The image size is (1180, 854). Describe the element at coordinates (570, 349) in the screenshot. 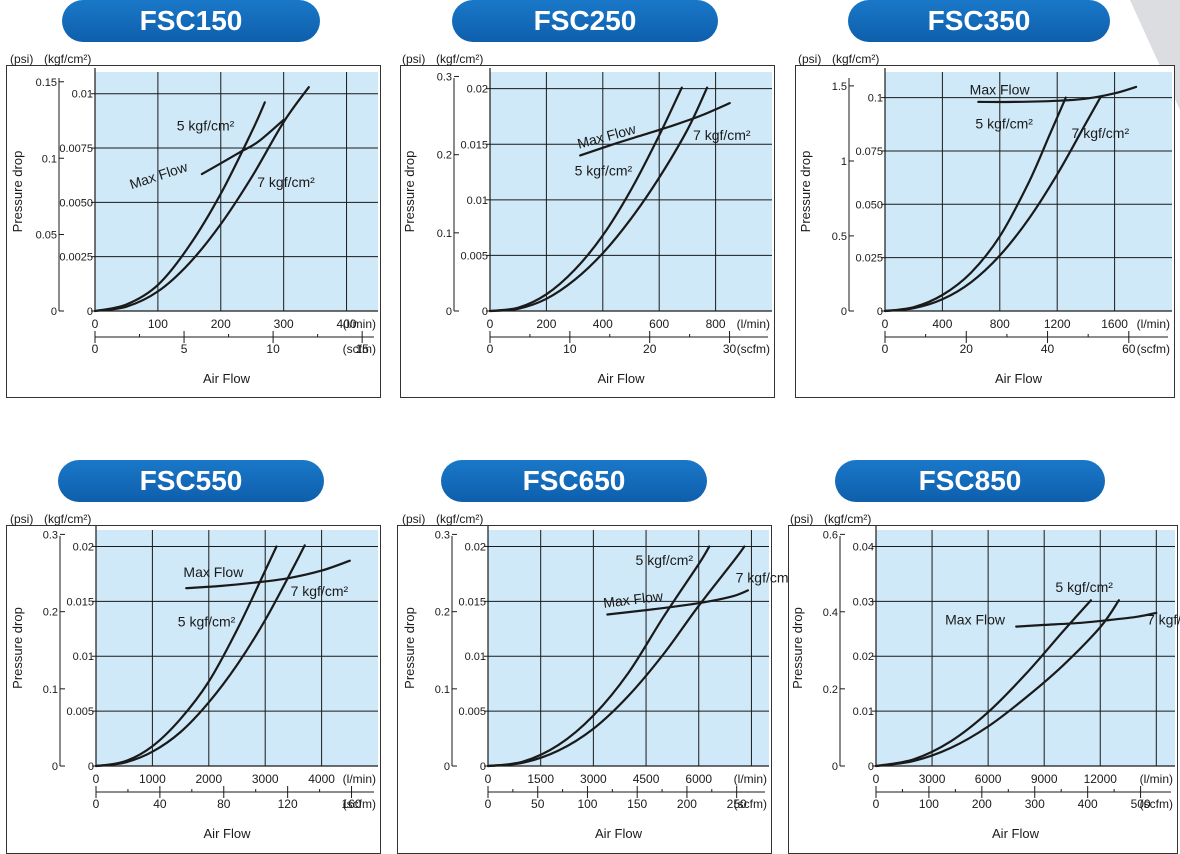

I see `scfm-tick-label: 10` at that location.